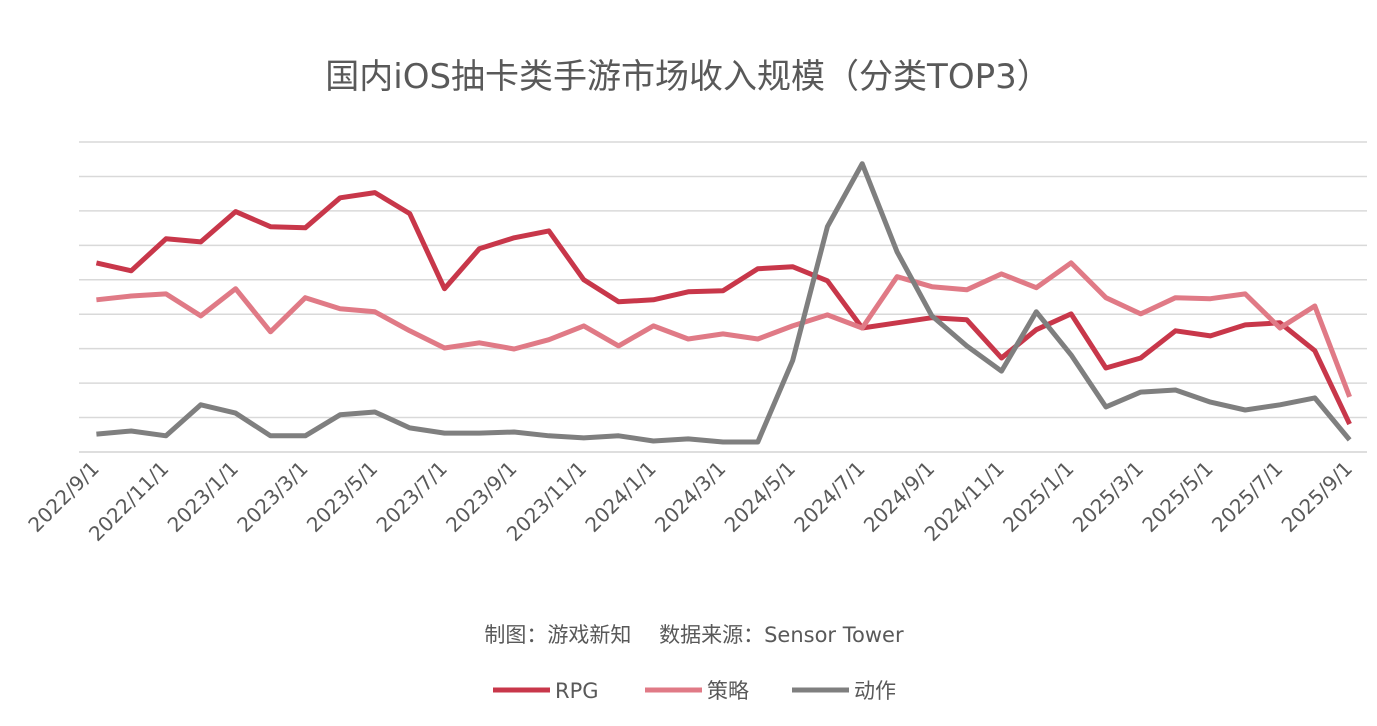 This screenshot has width=1377, height=726. What do you see at coordinates (577, 691) in the screenshot?
I see `legend-label: RPG` at bounding box center [577, 691].